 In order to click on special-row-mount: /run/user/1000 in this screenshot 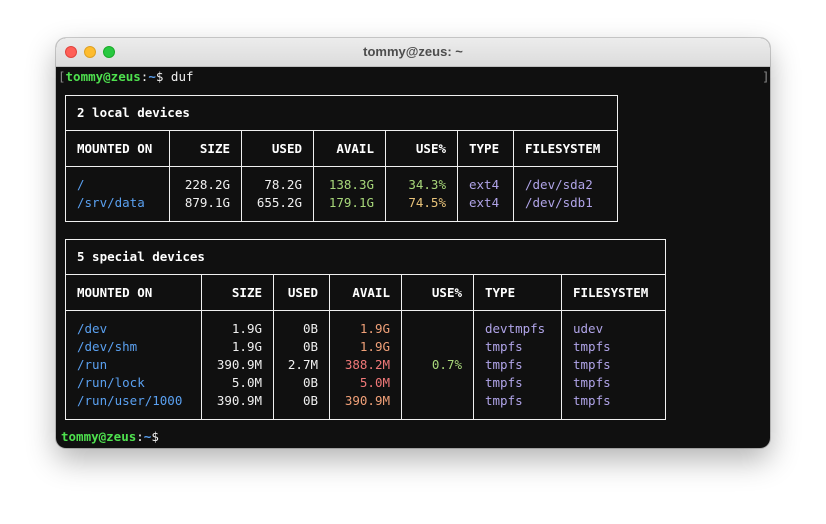, I will do `click(130, 400)`.